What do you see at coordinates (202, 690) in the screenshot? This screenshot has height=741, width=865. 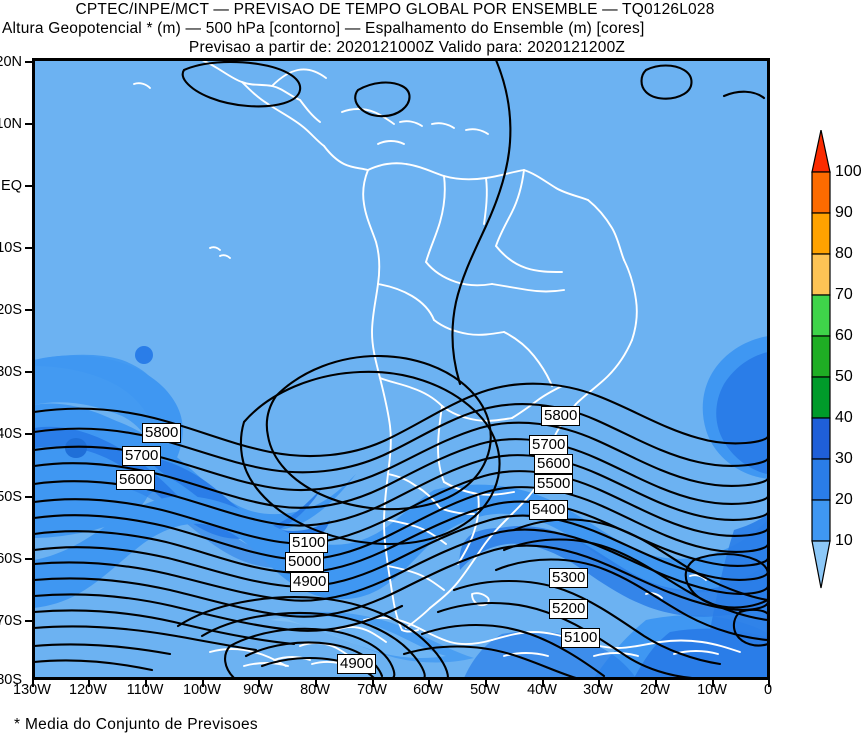 I see `xtick-label: 100W` at bounding box center [202, 690].